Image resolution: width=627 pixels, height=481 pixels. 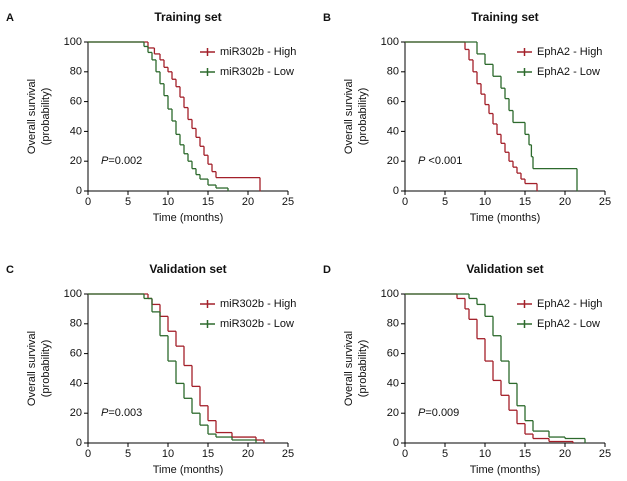 I want to click on p-text: =0.003, so click(x=125, y=413).